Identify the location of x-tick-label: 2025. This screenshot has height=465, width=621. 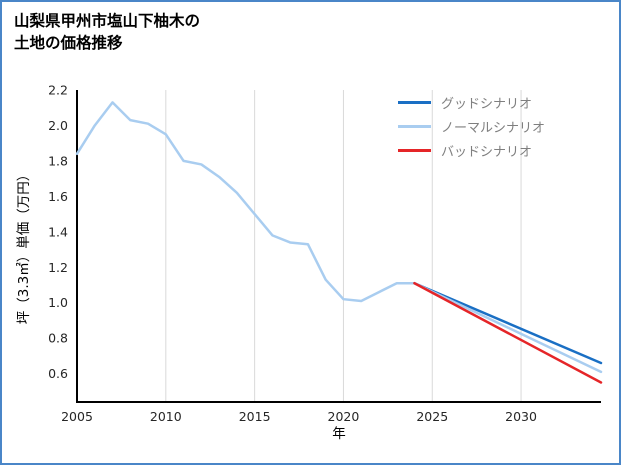
(432, 416).